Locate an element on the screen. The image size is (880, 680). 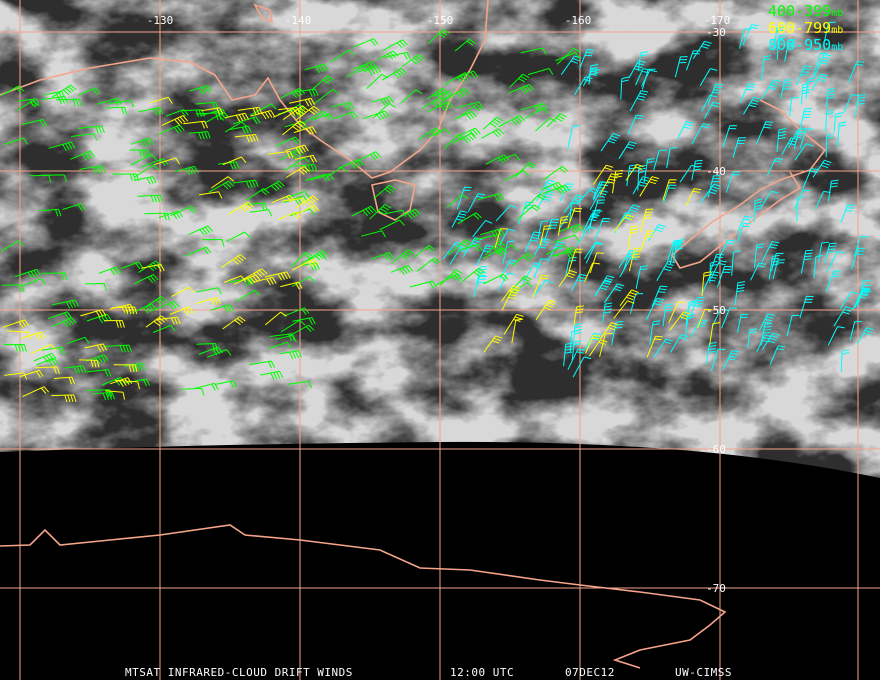
longitude-label: -150 is located at coordinates (440, 20).